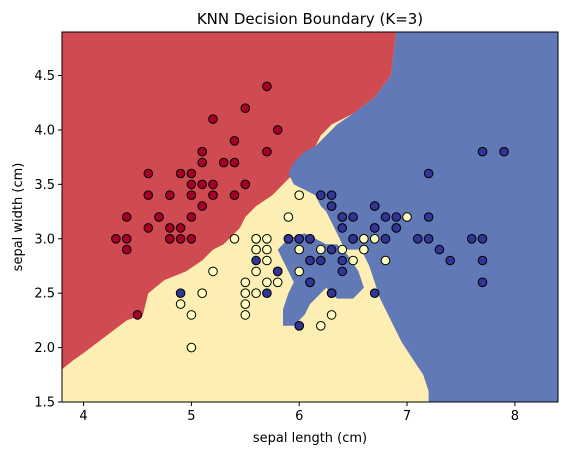  What do you see at coordinates (310, 19) in the screenshot?
I see `chart-title: KNN Decision Boundary (K=3)` at bounding box center [310, 19].